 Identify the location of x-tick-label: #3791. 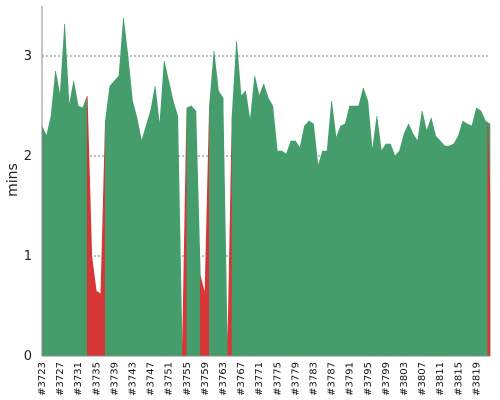
(350, 379).